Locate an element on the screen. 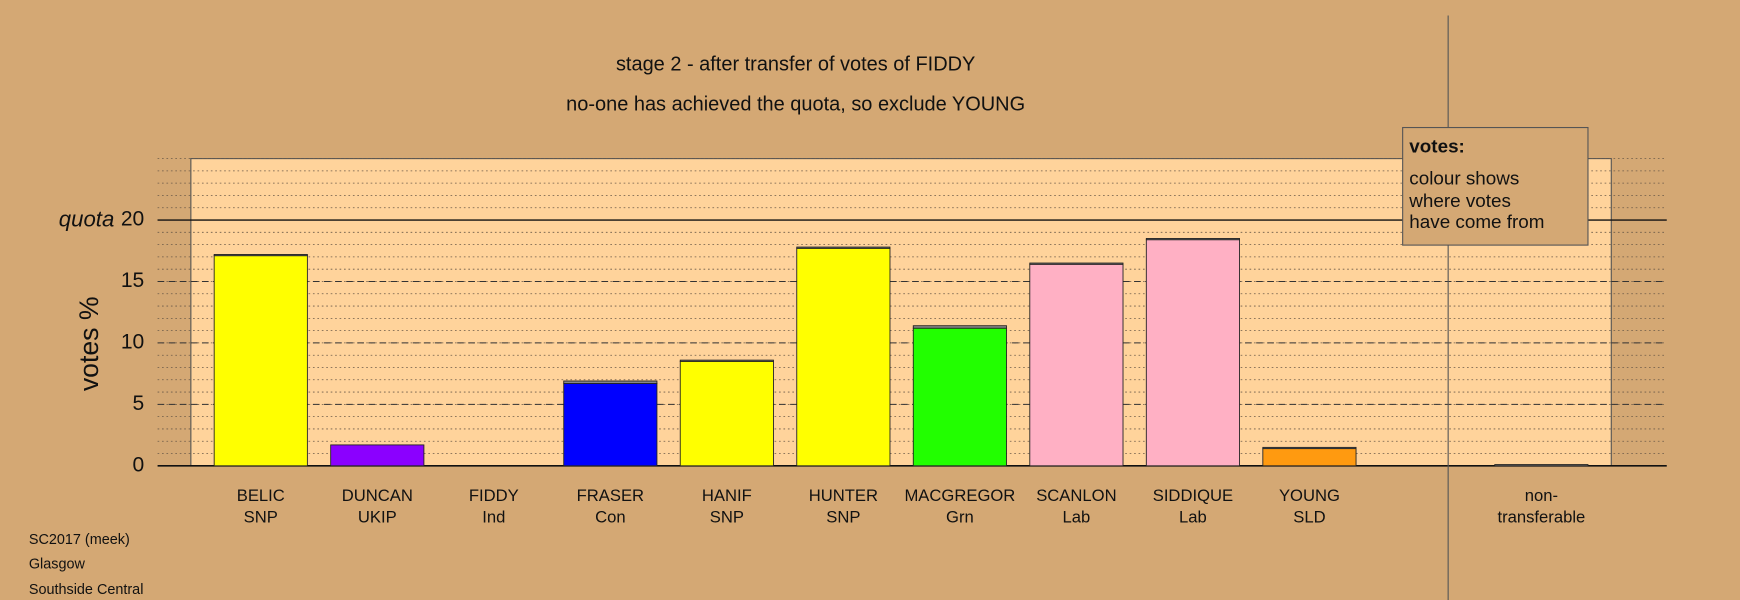 This screenshot has height=600, width=1740. footer-text: Southside Central is located at coordinates (86, 590).